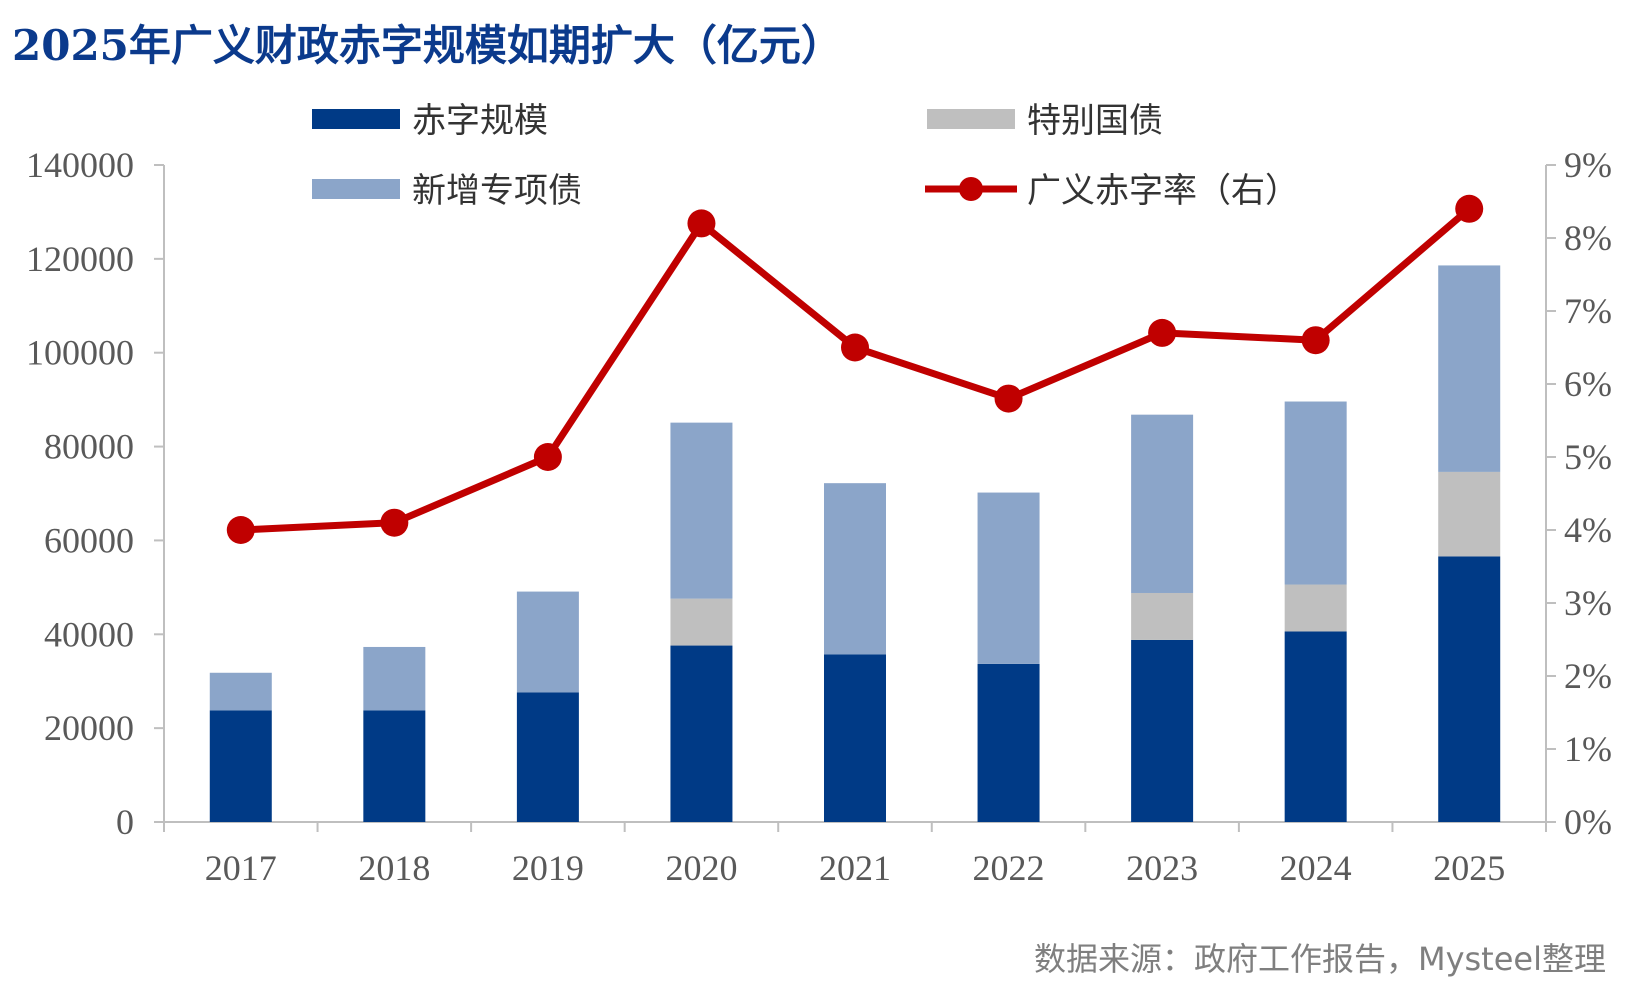 Image resolution: width=1642 pixels, height=999 pixels. I want to click on left-tick-label: 120000, so click(80, 259).